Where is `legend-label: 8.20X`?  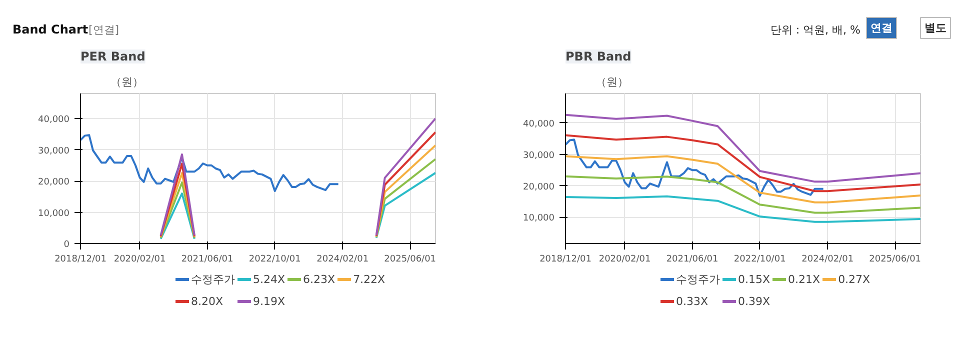 legend-label: 8.20X is located at coordinates (207, 301).